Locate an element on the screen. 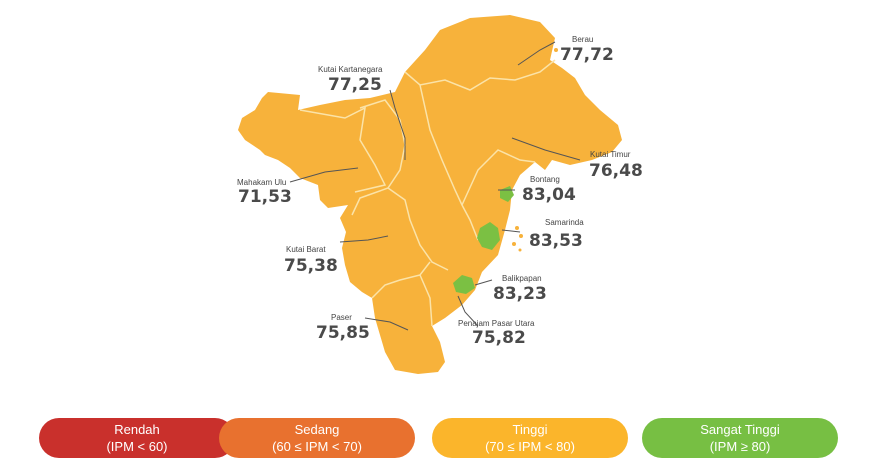 The height and width of the screenshot is (469, 875). legend-sedang-range: (60 ≤ IPM < 70) is located at coordinates (317, 446).